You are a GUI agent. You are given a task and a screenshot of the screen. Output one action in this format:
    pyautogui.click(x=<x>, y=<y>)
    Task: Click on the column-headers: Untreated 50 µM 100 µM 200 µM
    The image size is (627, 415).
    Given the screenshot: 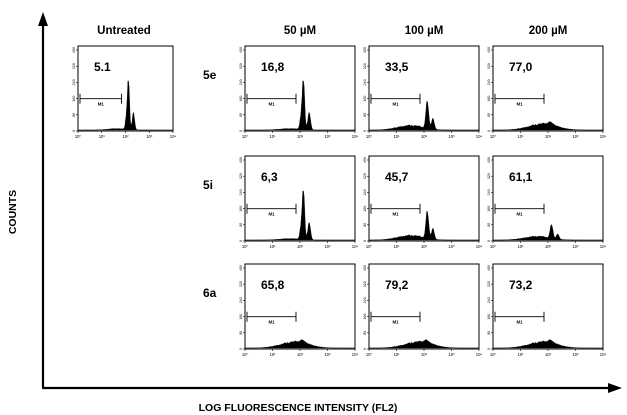 What is the action you would take?
    pyautogui.click(x=332, y=31)
    